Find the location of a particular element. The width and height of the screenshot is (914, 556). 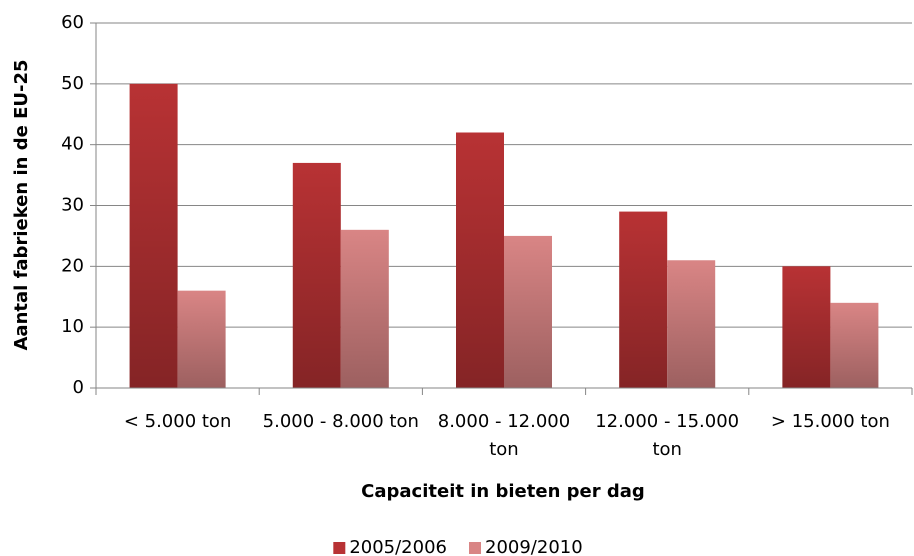

legend-label: 2005/2006 is located at coordinates (398, 546).